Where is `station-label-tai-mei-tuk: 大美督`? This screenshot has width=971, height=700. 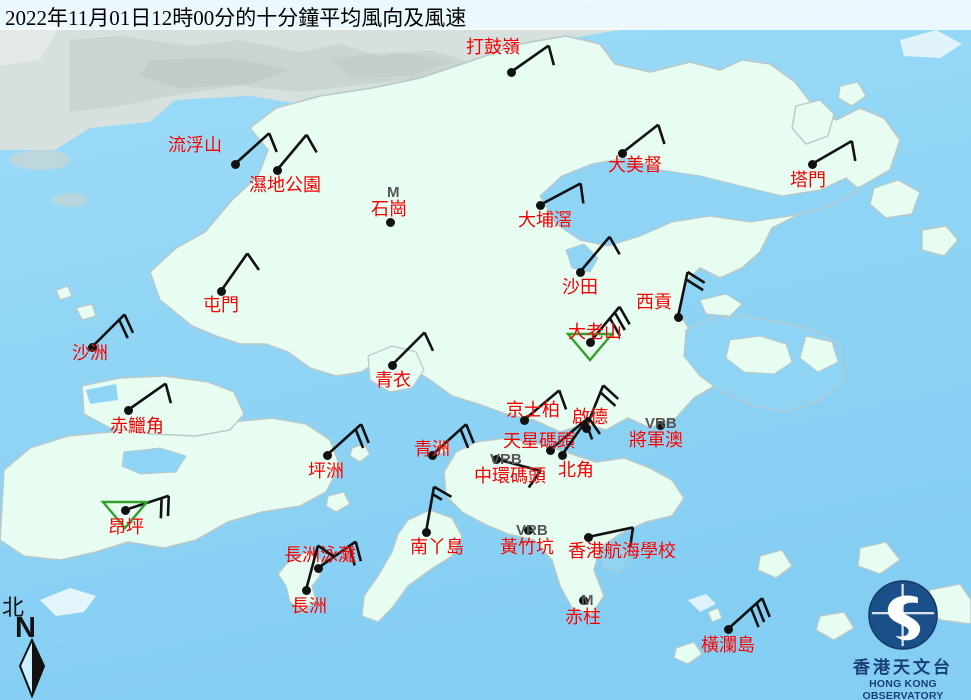 station-label-tai-mei-tuk: 大美督 is located at coordinates (635, 165).